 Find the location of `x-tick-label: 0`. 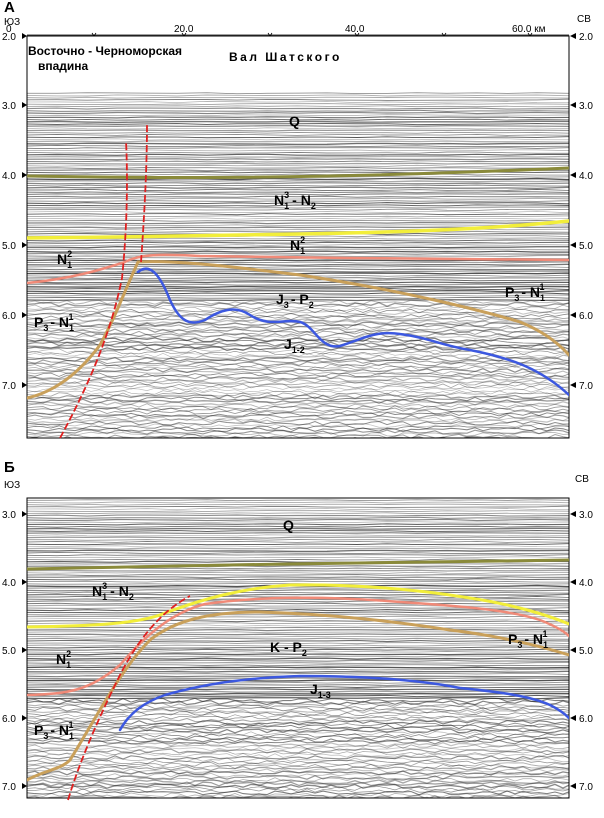

x-tick-label: 0 is located at coordinates (9, 29).